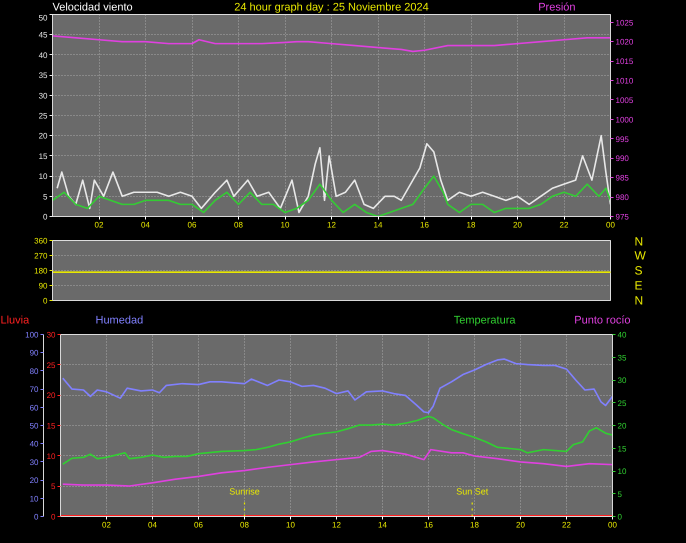 The height and width of the screenshot is (543, 686). I want to click on y2-tick-label: 1020, so click(625, 42).